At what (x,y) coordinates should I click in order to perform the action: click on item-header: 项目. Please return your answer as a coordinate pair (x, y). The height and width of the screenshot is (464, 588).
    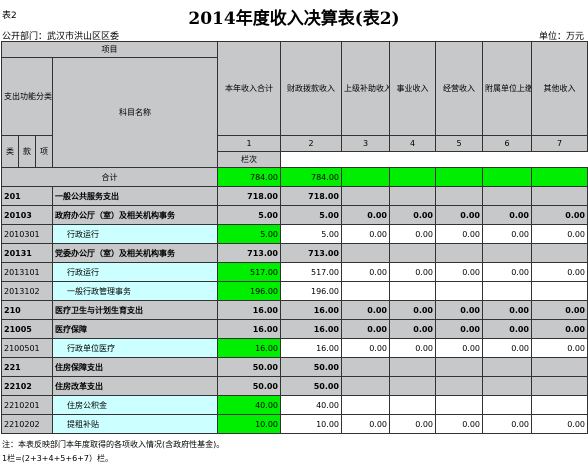
    Looking at the image, I should click on (109, 49).